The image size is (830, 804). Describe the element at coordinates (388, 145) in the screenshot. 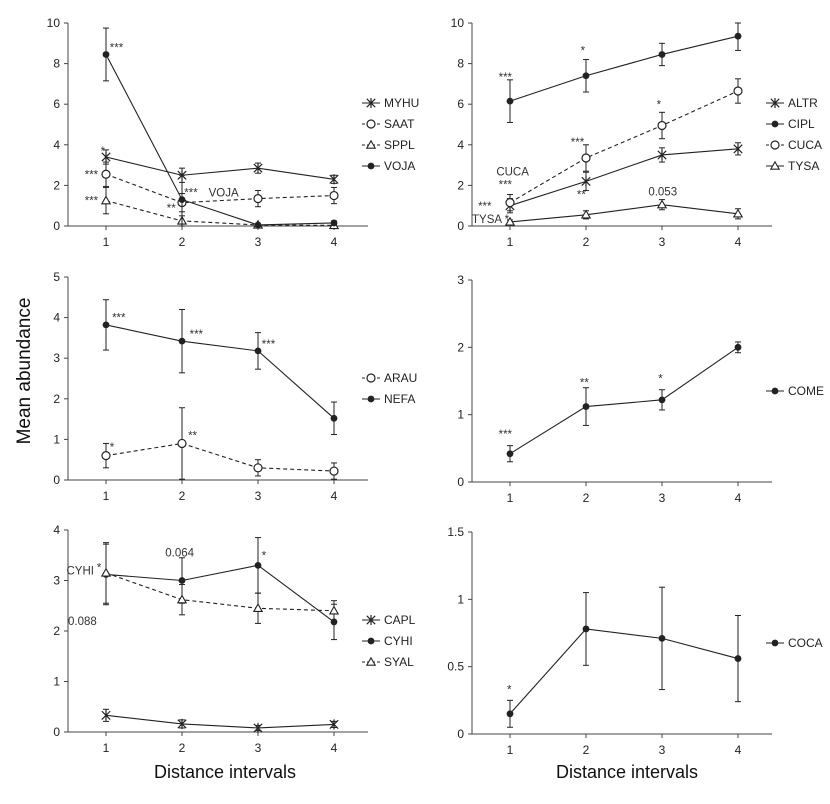

I see `legend-item-sppl: SPPL` at that location.